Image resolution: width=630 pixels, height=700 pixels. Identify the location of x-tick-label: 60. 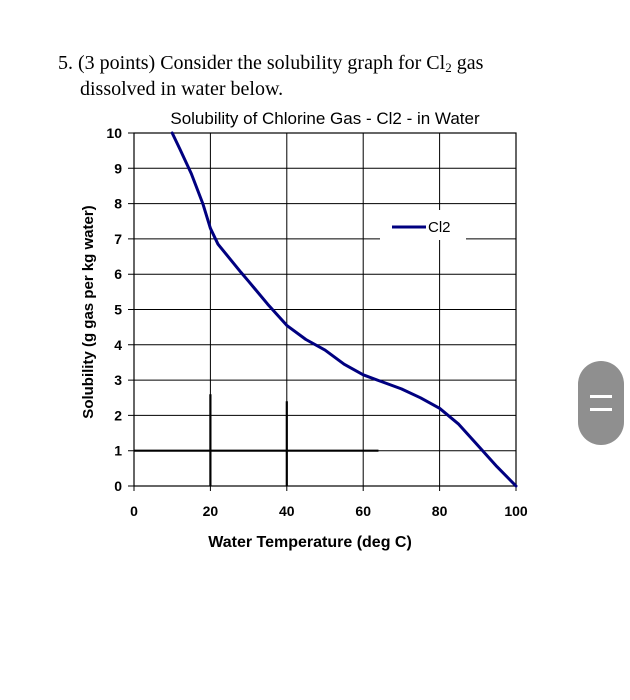
(363, 511).